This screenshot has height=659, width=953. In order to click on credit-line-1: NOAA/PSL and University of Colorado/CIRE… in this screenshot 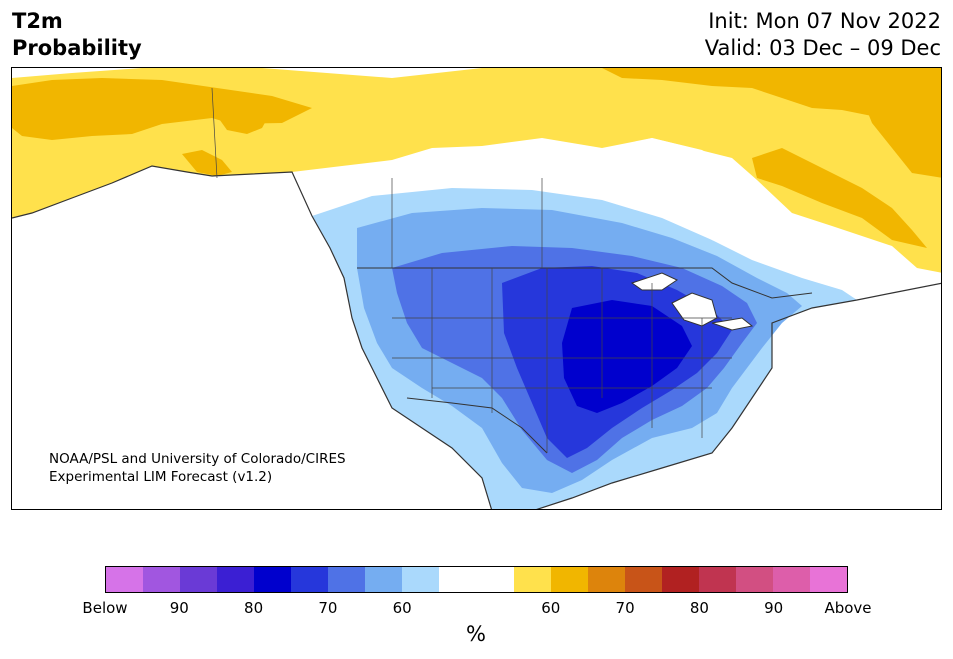, I will do `click(197, 459)`.